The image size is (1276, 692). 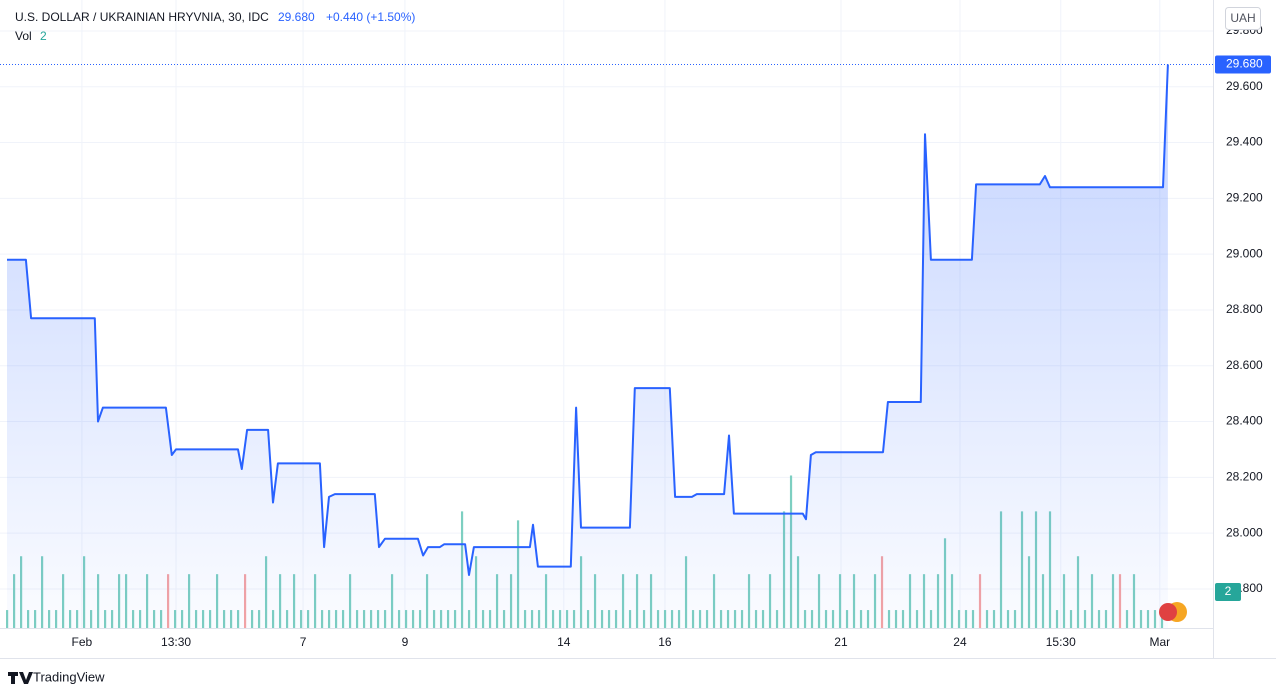 I want to click on x-tick-label: 24, so click(x=960, y=642).